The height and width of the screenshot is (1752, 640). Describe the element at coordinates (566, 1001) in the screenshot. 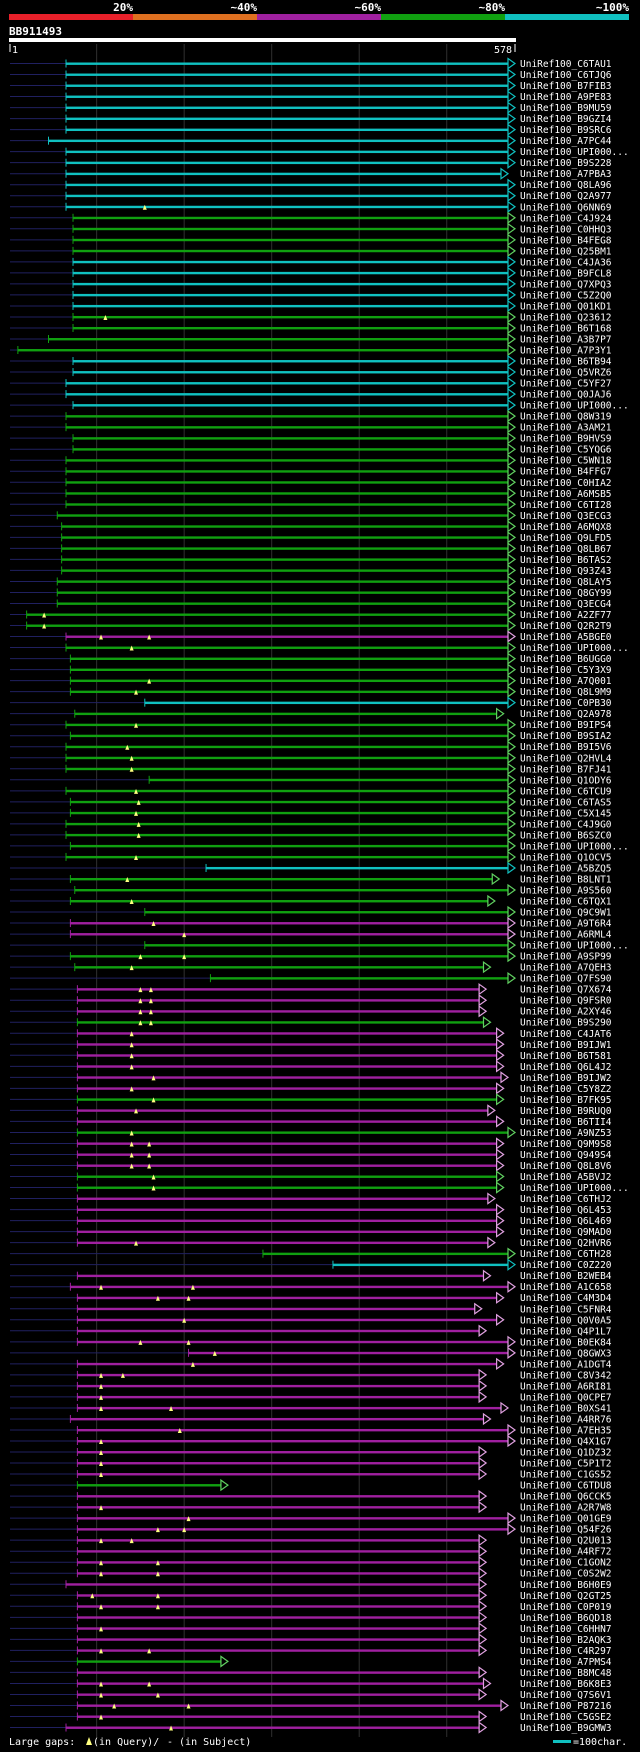

I see `hit-label: UniRef100_Q9FSR0` at that location.